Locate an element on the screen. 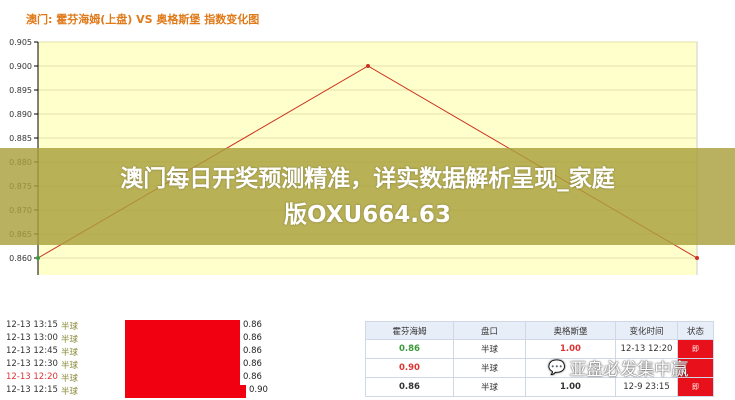 The height and width of the screenshot is (400, 735). history-time: 12-13 13:00 is located at coordinates (32, 338).